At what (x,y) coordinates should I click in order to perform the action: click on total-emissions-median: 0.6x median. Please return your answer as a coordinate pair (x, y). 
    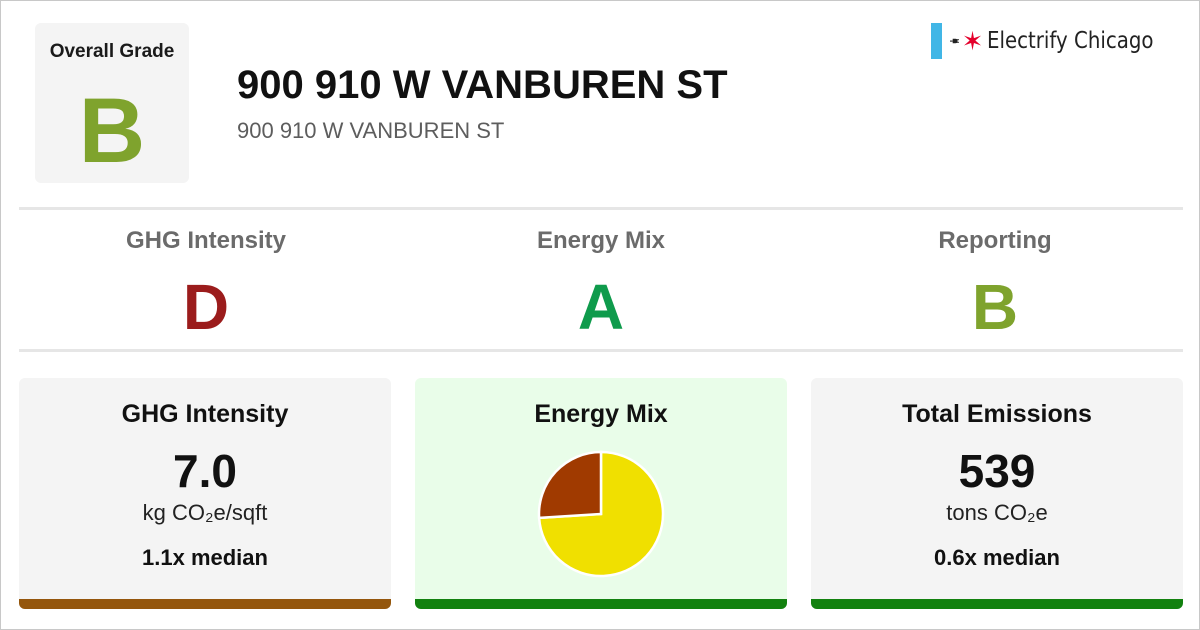
    Looking at the image, I should click on (997, 557).